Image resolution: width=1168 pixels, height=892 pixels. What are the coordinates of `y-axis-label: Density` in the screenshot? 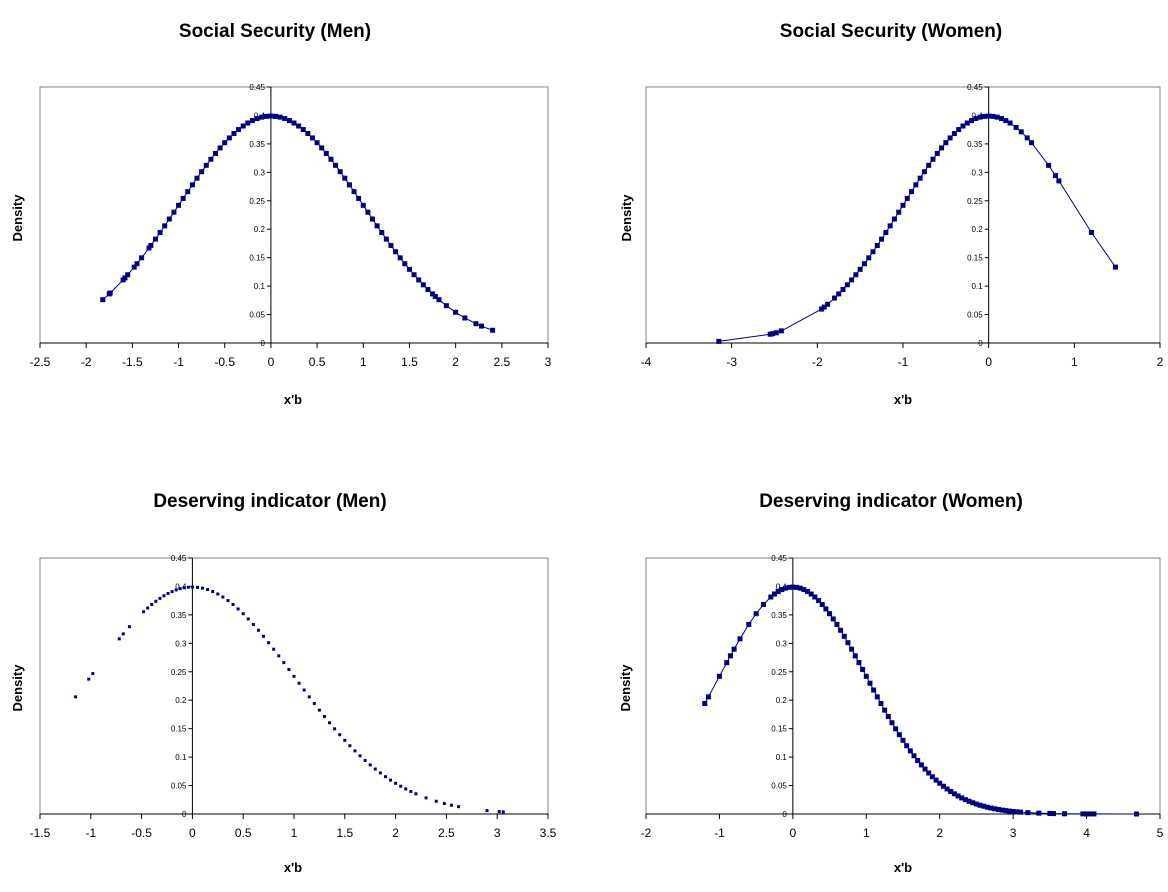 It's located at (626, 218).